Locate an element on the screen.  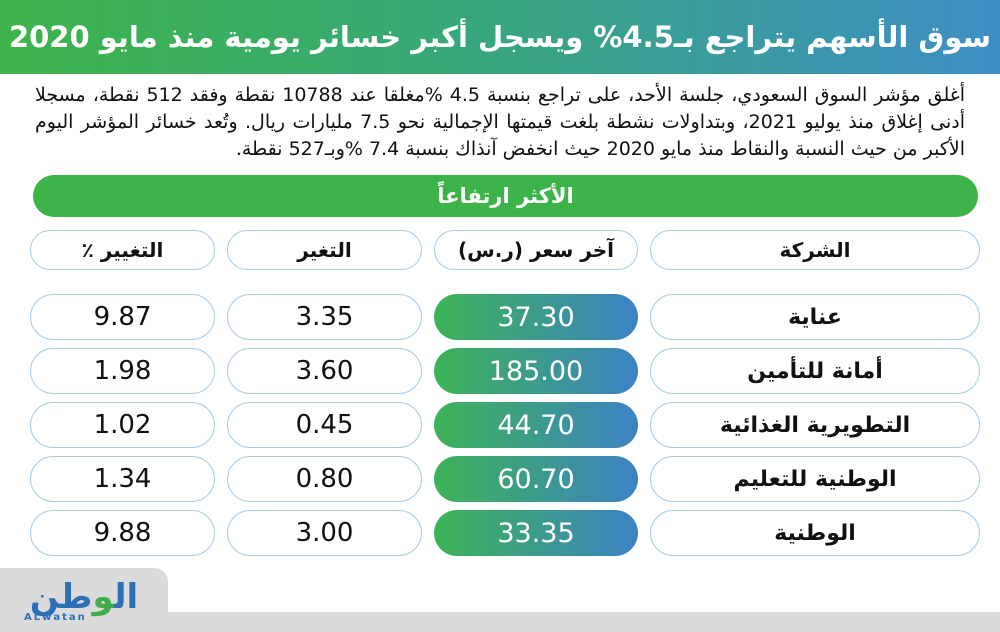
table-row: أمانة للتأمين 185.00 3.60 1.98 is located at coordinates (505, 371).